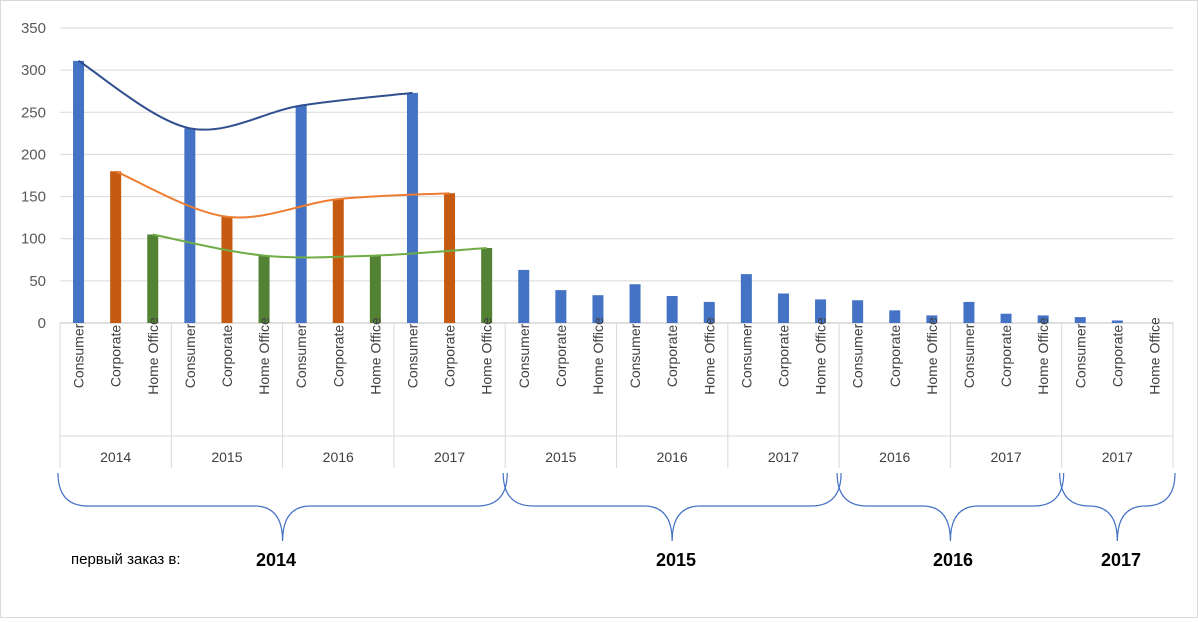 Image resolution: width=1198 pixels, height=622 pixels. Describe the element at coordinates (33, 154) in the screenshot. I see `y-tick-label: 200` at that location.